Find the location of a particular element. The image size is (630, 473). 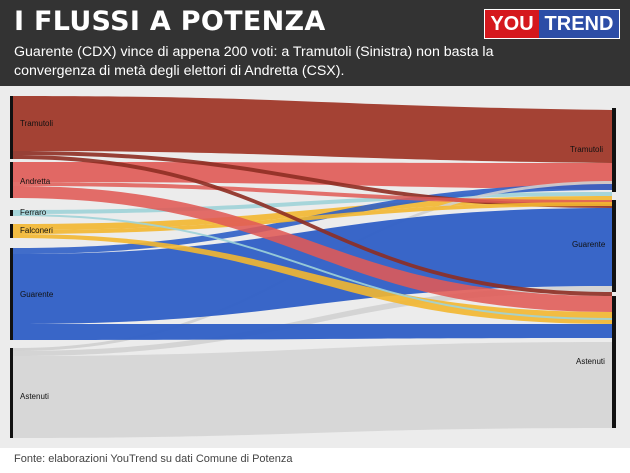

page-title: I FLUSSI A POTENZA is located at coordinates (170, 21).